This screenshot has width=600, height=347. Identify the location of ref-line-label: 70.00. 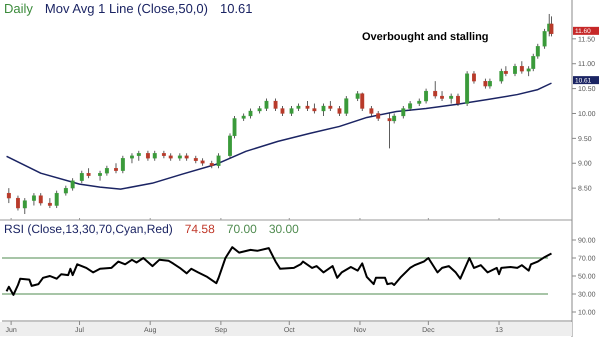
(242, 229).